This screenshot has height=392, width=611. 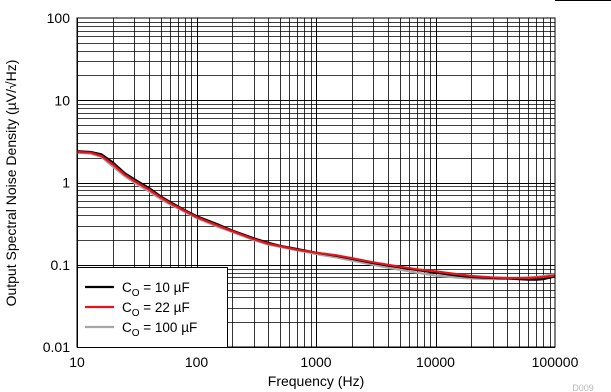 What do you see at coordinates (11, 183) in the screenshot?
I see `y-axis-title: Output Spectral Noise Density (µV/√Hz)` at bounding box center [11, 183].